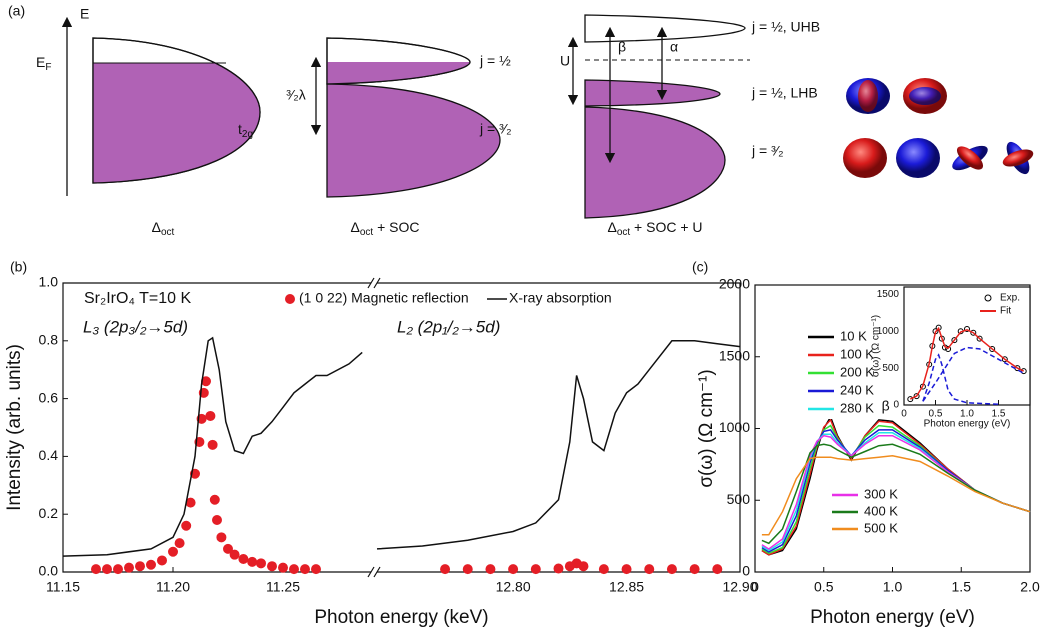 The height and width of the screenshot is (644, 1041). Describe the element at coordinates (401, 617) in the screenshot. I see `x-axis-label: Photon energy (keV)` at that location.